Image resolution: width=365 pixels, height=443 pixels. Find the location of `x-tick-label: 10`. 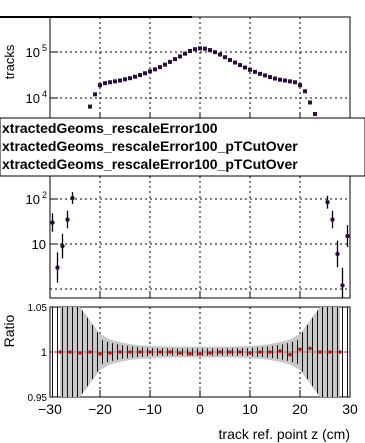

x-tick-label: 10 is located at coordinates (250, 409).